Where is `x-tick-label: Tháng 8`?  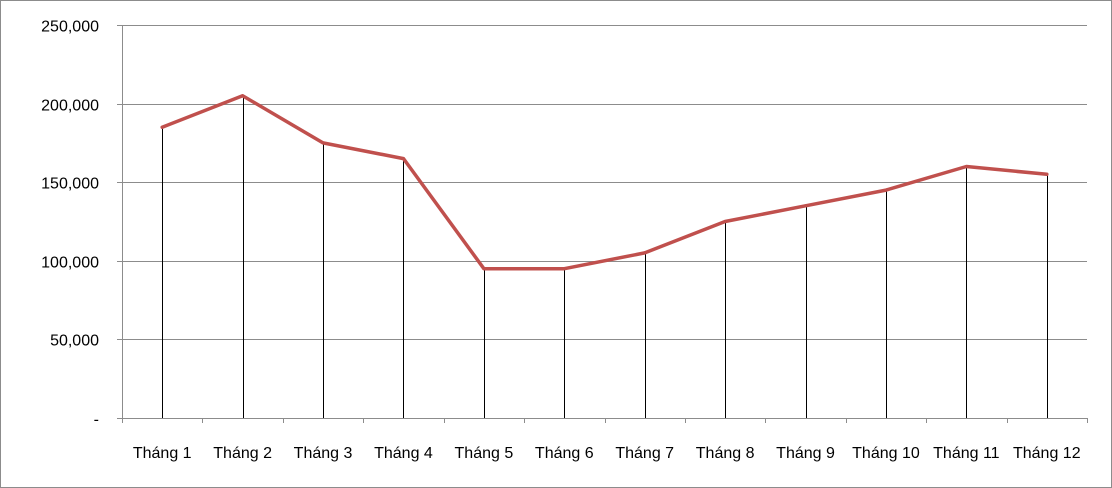
x-tick-label: Tháng 8 is located at coordinates (725, 453).